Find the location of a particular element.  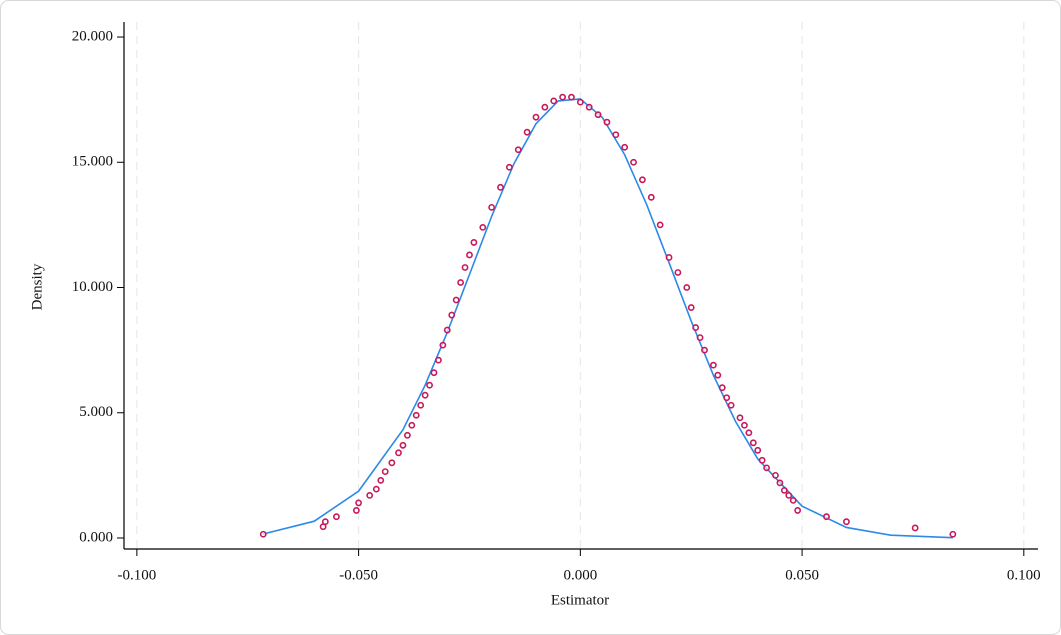

y-tick-label: 10.000 is located at coordinates (92, 287).